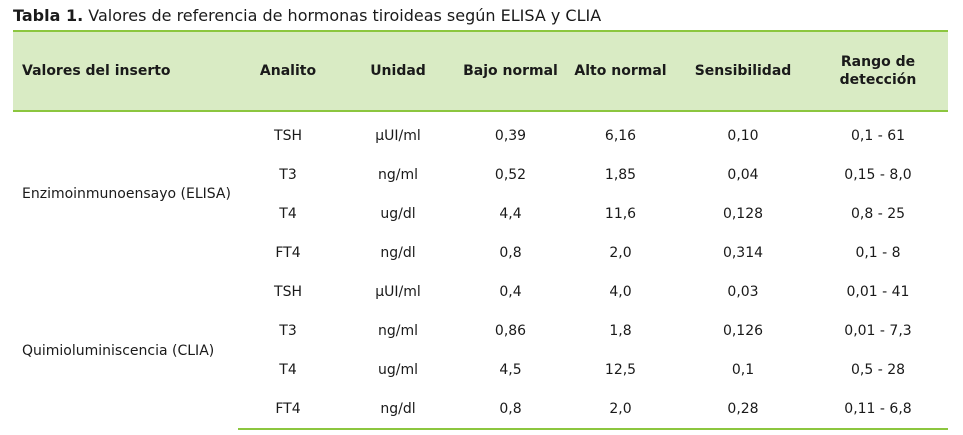 This screenshot has height=435, width=963. I want to click on sens-cell: 0,10, so click(743, 135).